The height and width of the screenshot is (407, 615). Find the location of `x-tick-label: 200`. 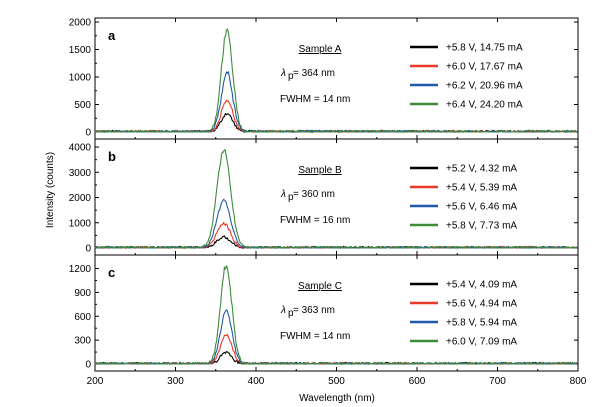

x-tick-label: 200 is located at coordinates (95, 381).